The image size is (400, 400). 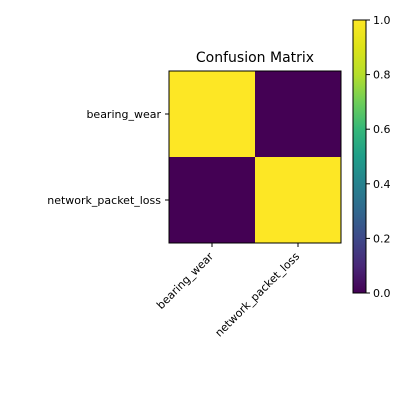 I want to click on colorbar-tick-label: 0.8, so click(x=382, y=75).